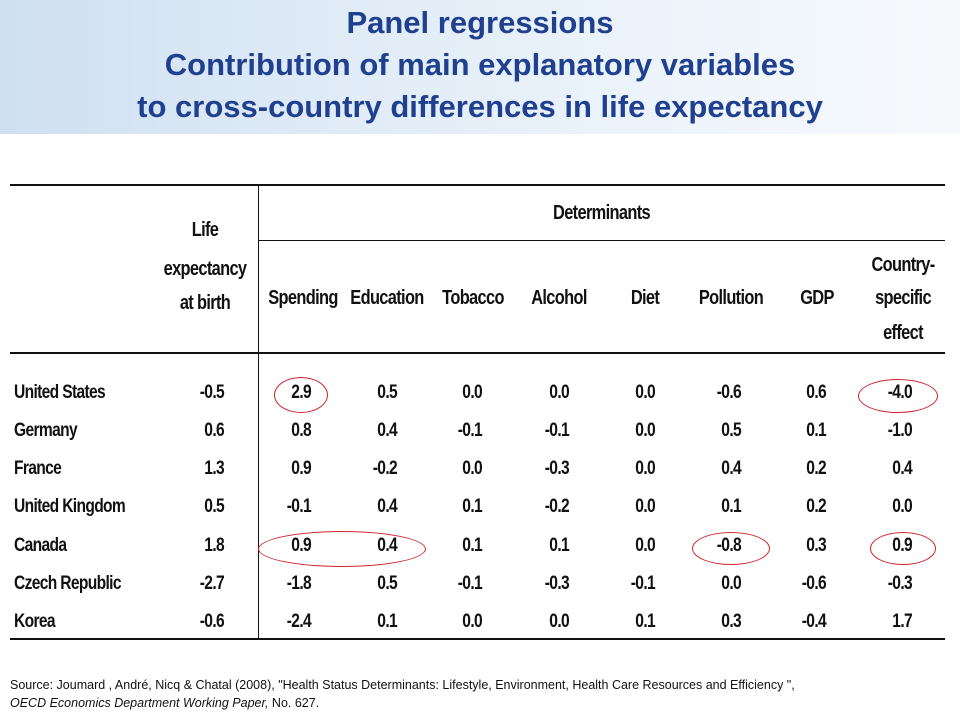 The height and width of the screenshot is (720, 960). I want to click on highlight-oval-canada-country-effect, so click(903, 548).